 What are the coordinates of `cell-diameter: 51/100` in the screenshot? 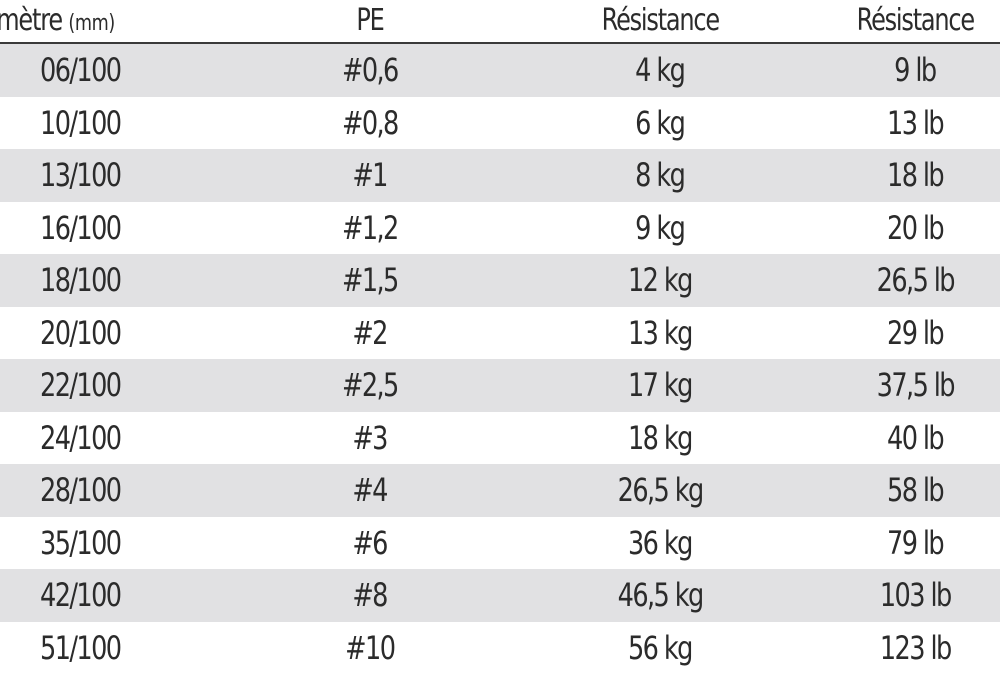 It's located at (85, 647).